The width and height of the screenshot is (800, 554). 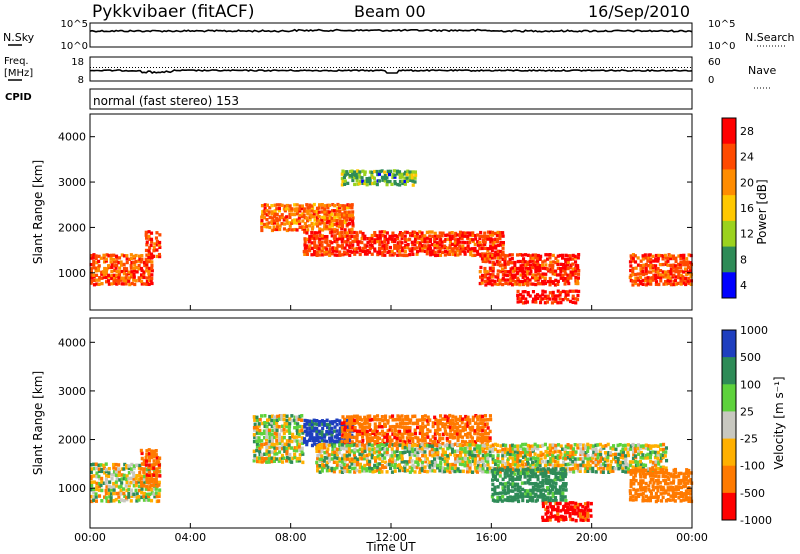 What do you see at coordinates (721, 46) in the screenshot?
I see `noise-right-tick-bottom: 10^0` at bounding box center [721, 46].